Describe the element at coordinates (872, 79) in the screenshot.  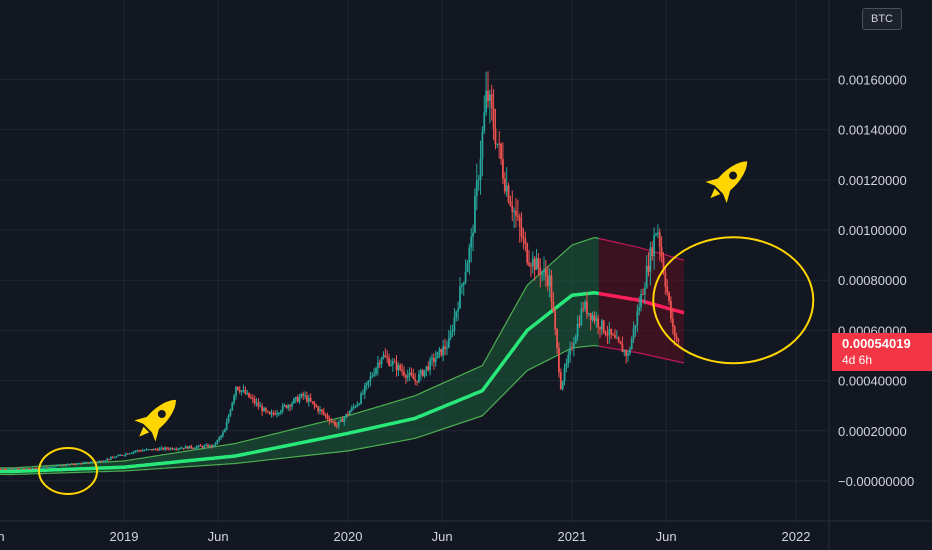
I see `y-tick-label: 0.00160000` at that location.